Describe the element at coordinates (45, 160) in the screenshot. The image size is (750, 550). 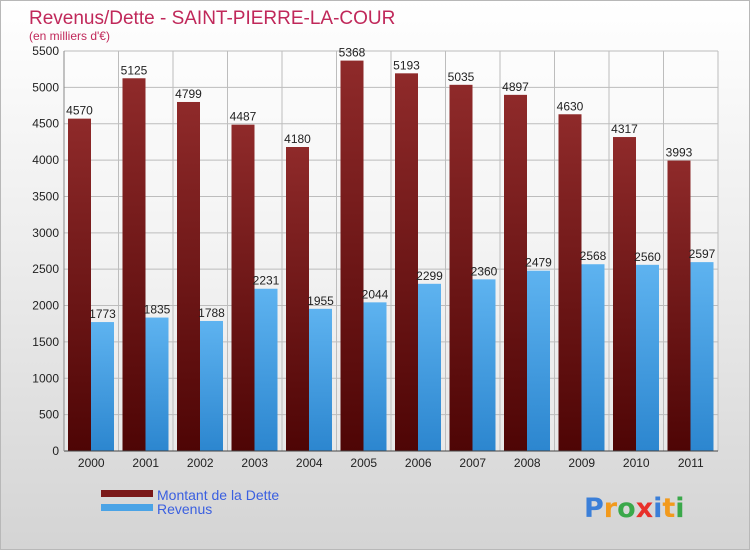
I see `y-tick-label: 4000` at that location.